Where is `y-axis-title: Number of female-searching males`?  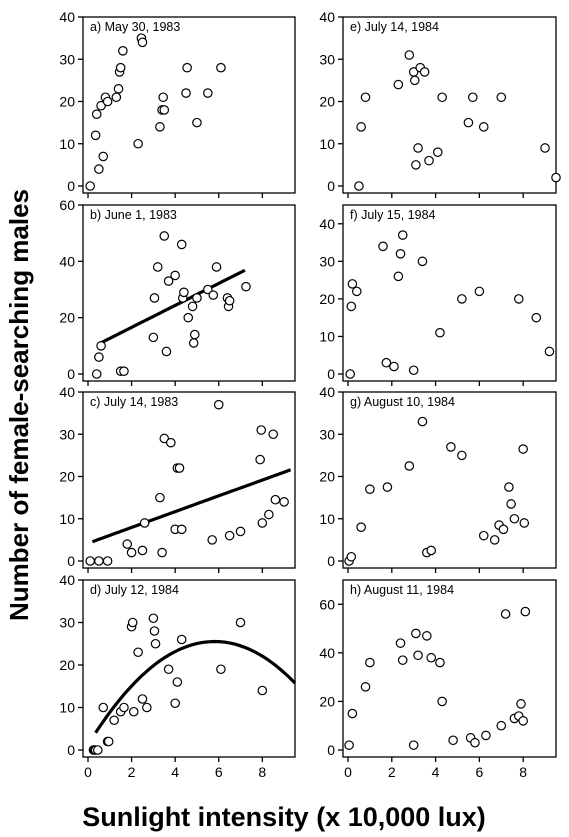
y-axis-title: Number of female-searching males is located at coordinates (19, 405).